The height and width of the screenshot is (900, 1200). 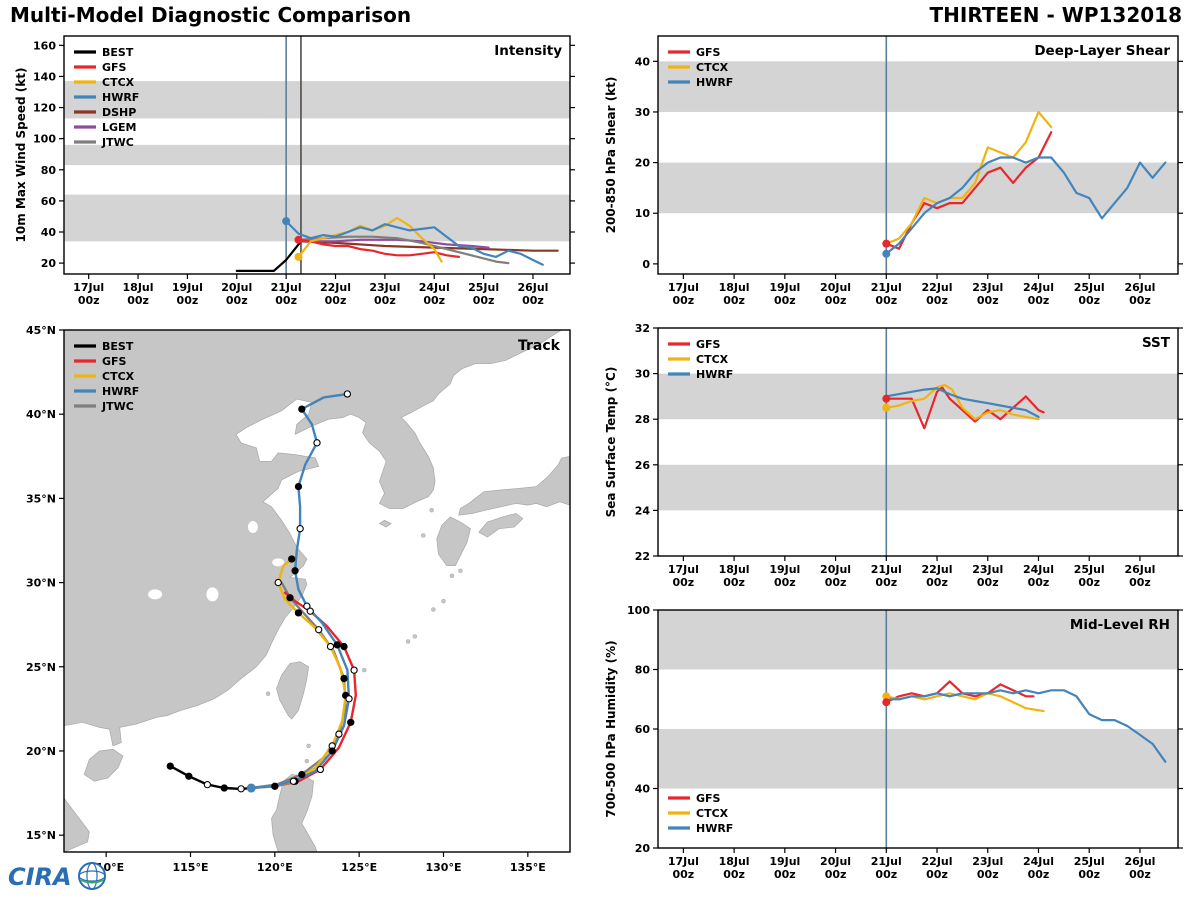 What do you see at coordinates (643, 670) in the screenshot?
I see `svg-text: 80` at bounding box center [643, 670].